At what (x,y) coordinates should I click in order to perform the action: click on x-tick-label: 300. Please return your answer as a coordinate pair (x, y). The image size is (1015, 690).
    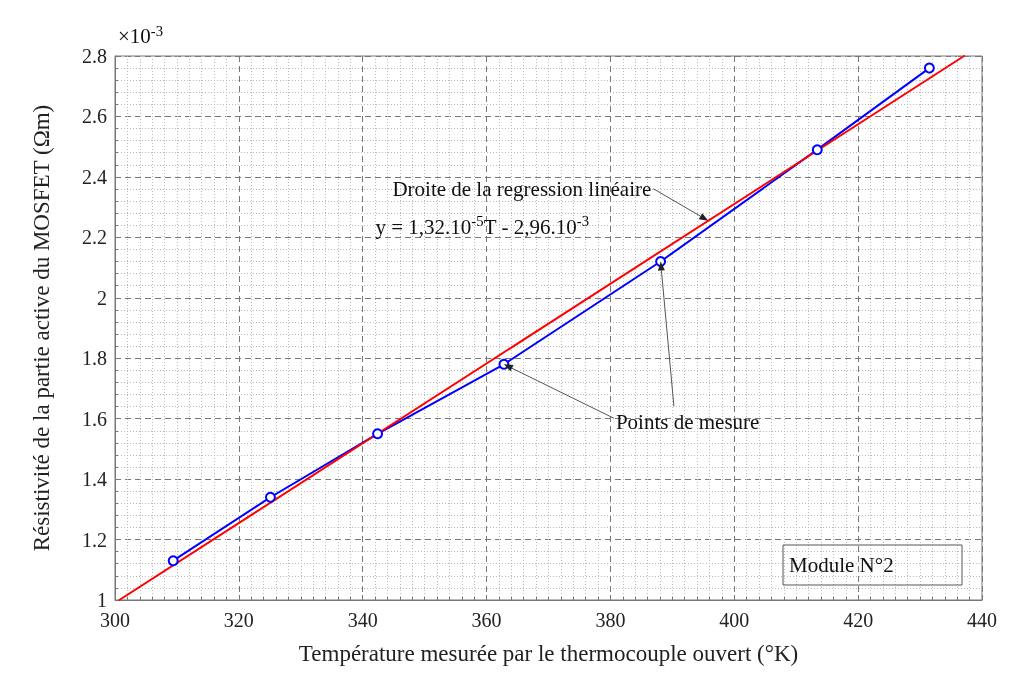
    Looking at the image, I should click on (115, 620).